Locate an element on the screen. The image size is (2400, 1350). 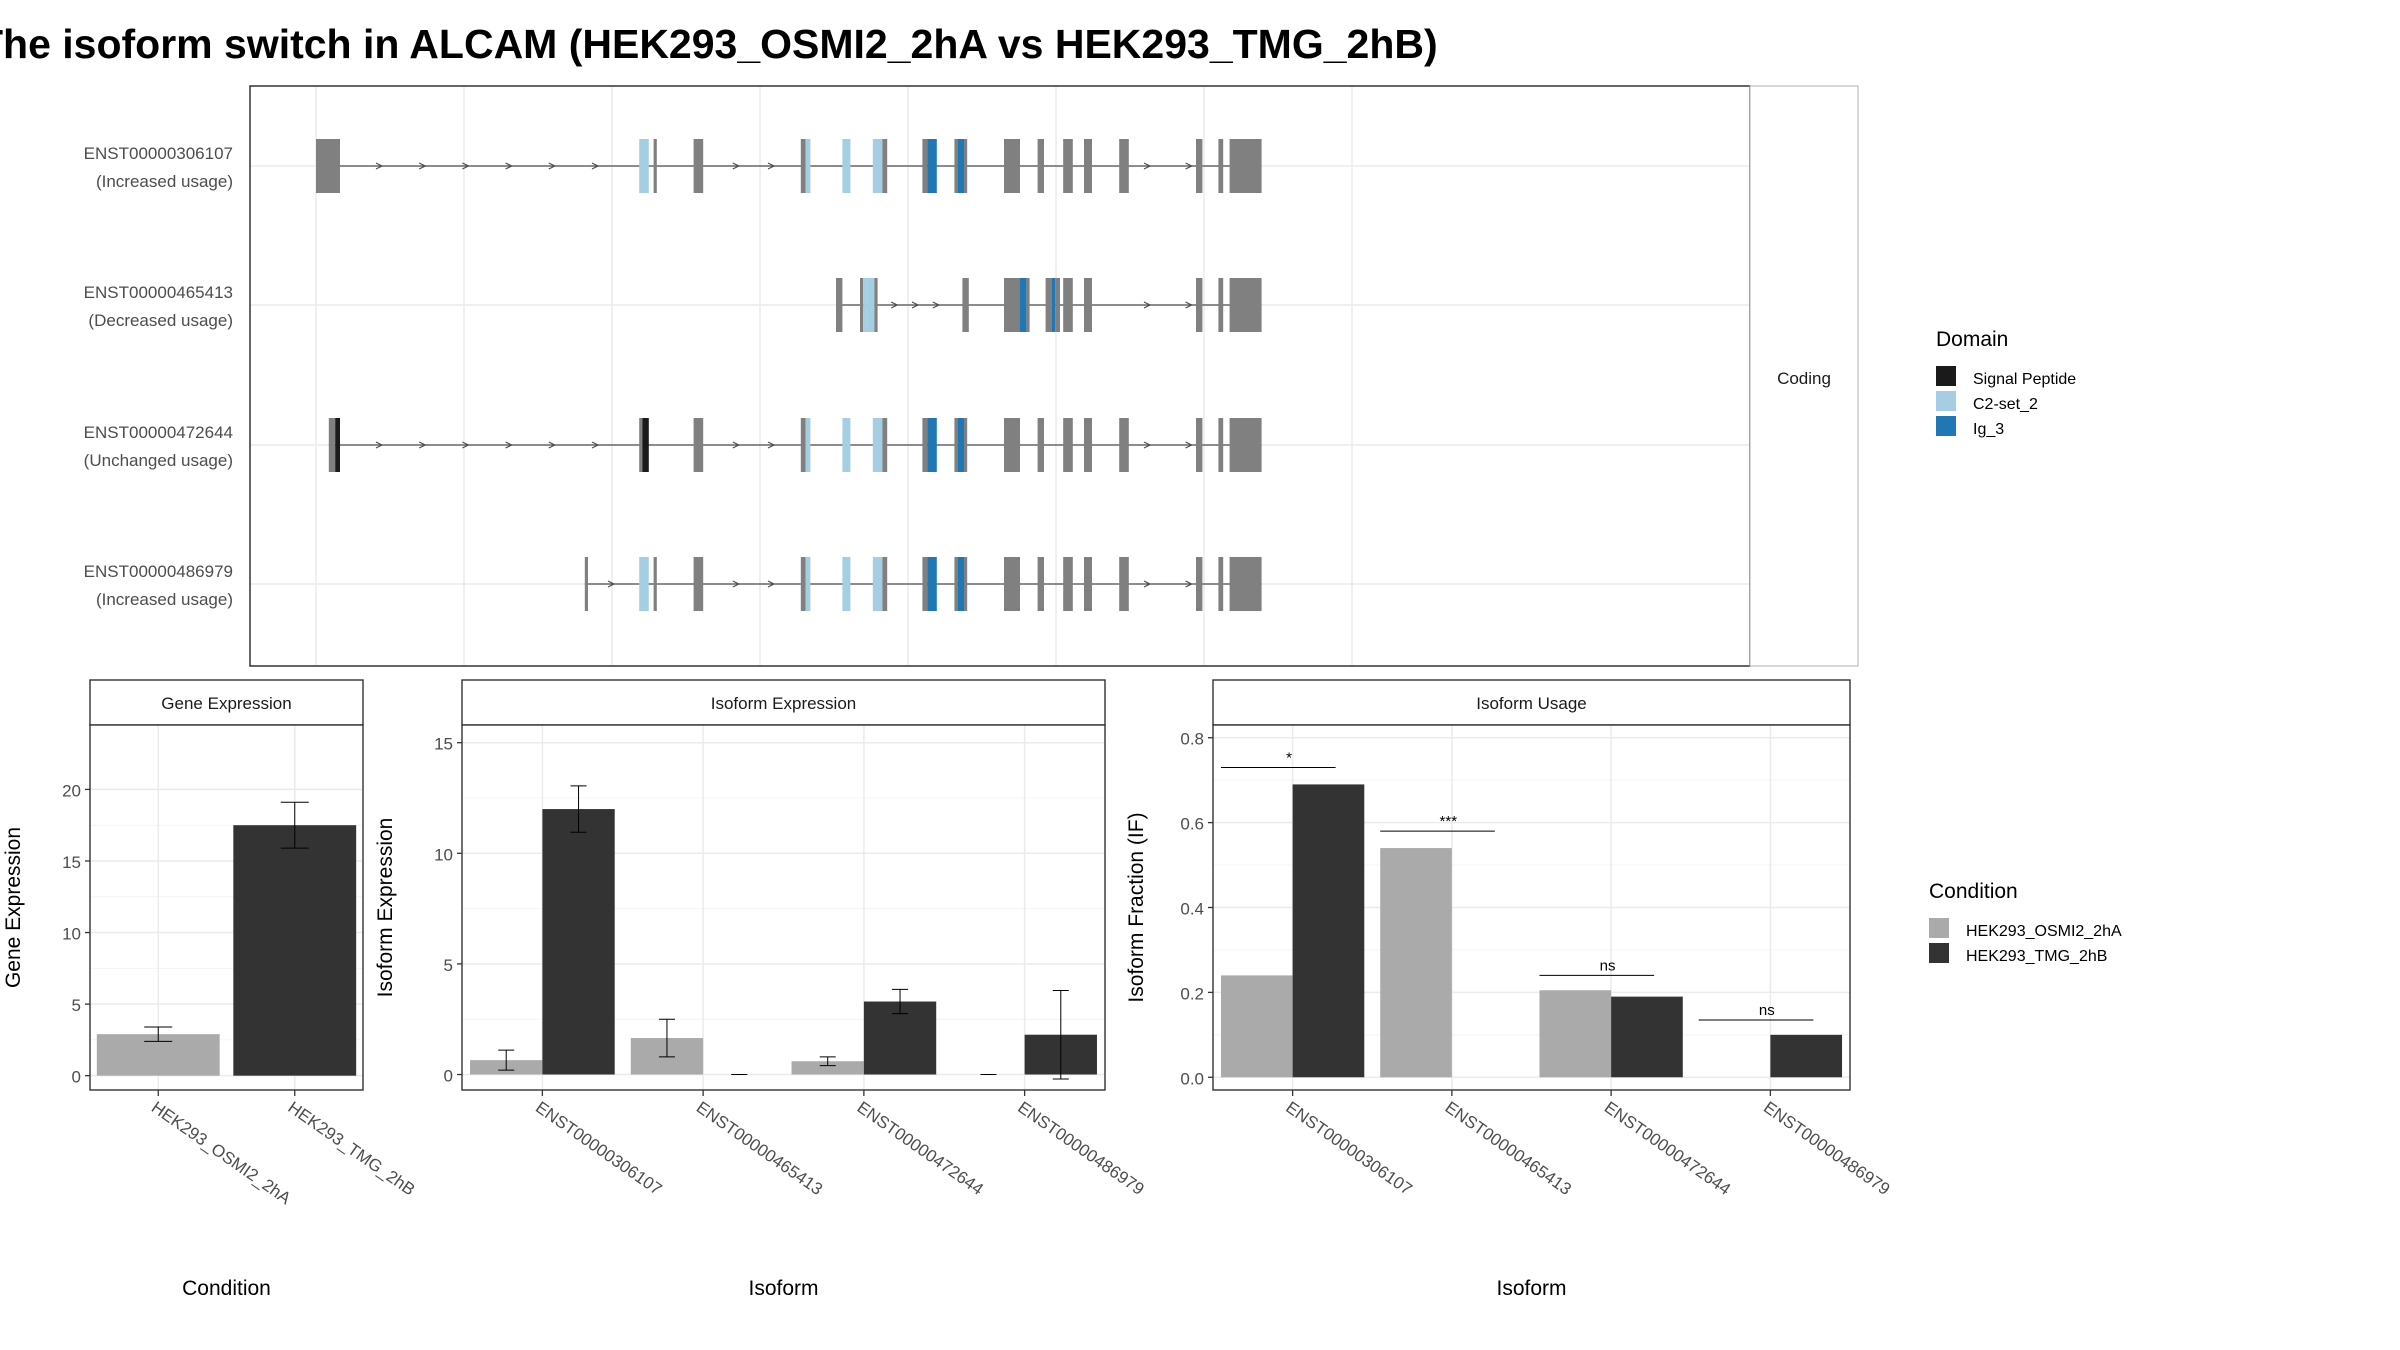
panel-title: Isoform Usage is located at coordinates (1531, 703).